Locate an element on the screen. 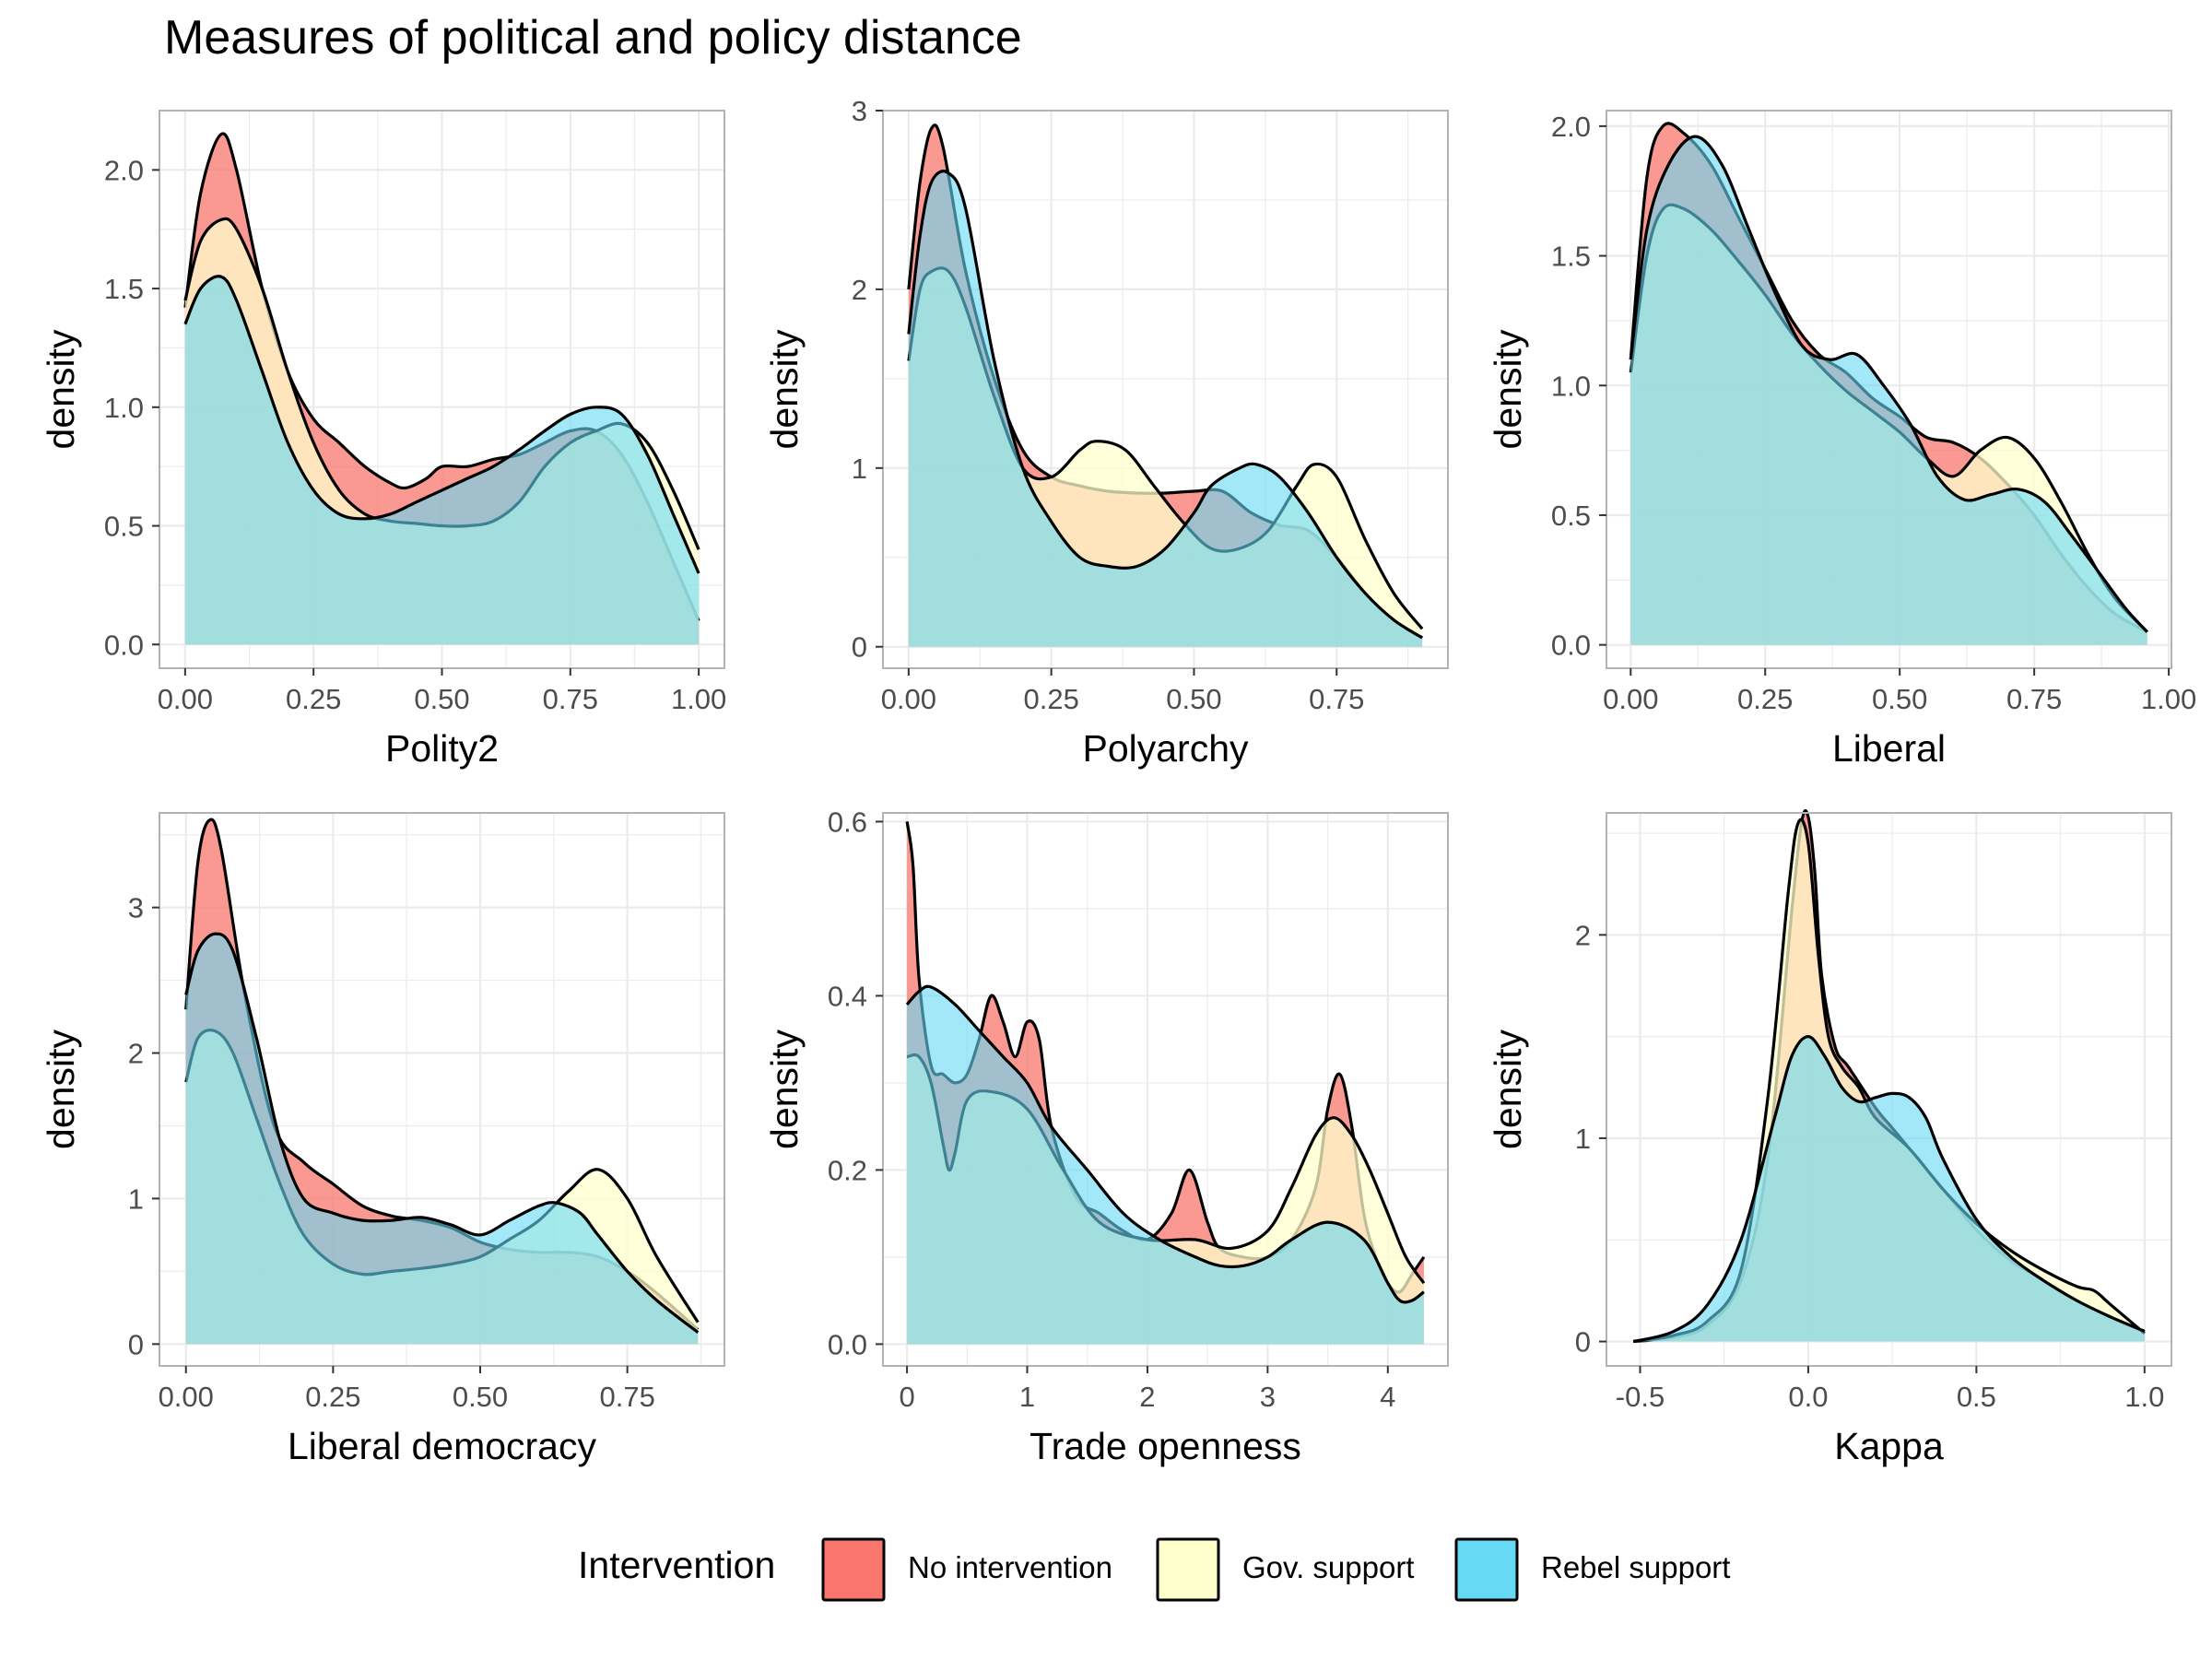 This screenshot has width=2212, height=1659. y-tick-label: 0.2 is located at coordinates (847, 1170).